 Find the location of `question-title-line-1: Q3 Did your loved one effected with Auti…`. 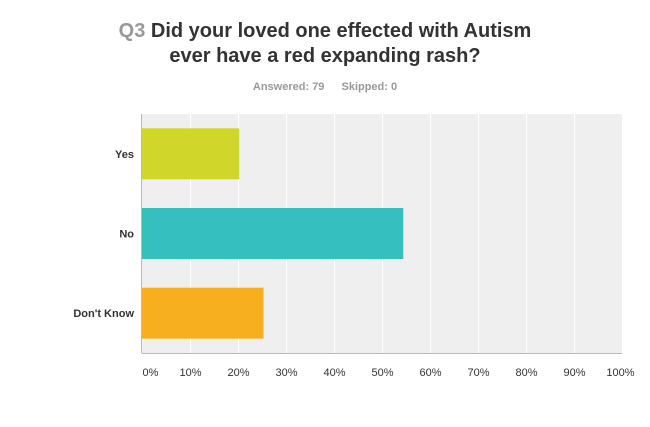

question-title-line-1: Q3 Did your loved one effected with Auti… is located at coordinates (325, 31).